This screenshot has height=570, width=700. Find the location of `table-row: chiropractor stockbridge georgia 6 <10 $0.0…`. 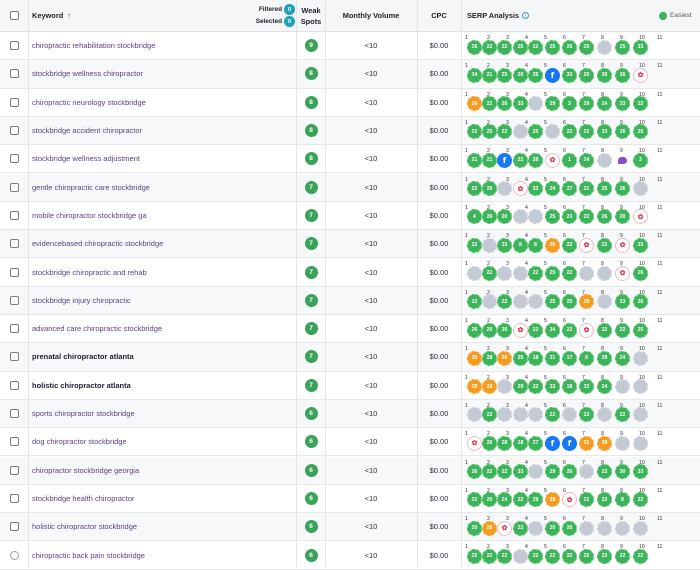

table-row: chiropractor stockbridge georgia 6 <10 $0.0… is located at coordinates (350, 470).